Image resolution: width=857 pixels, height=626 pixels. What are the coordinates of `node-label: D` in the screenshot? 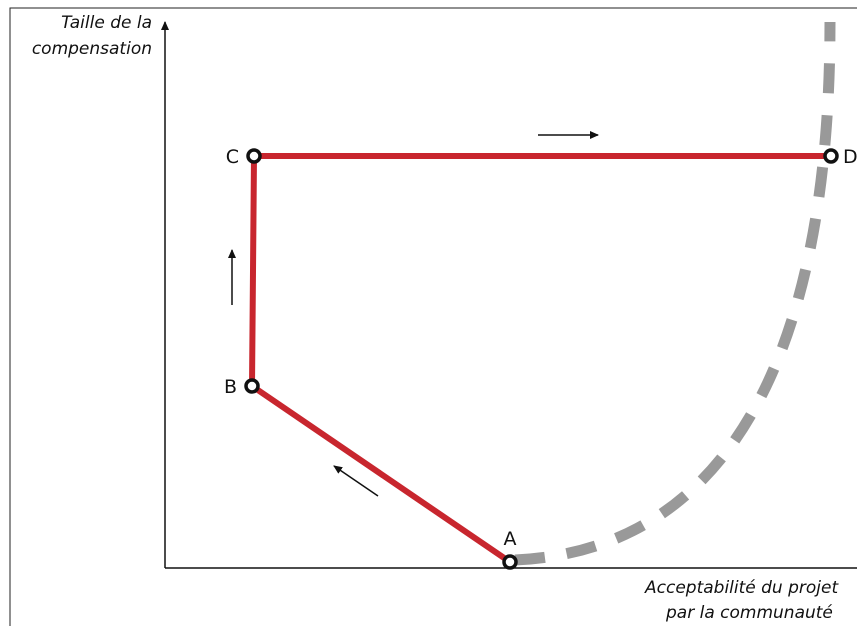 It's located at (850, 157).